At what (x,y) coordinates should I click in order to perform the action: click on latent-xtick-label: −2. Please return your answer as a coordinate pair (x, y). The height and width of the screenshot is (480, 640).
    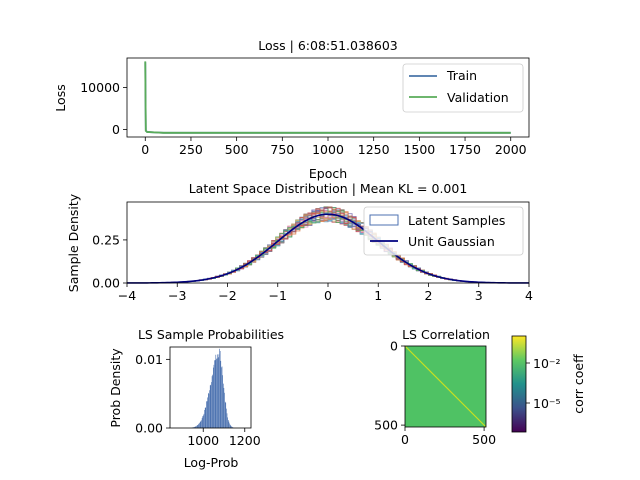
    Looking at the image, I should click on (227, 295).